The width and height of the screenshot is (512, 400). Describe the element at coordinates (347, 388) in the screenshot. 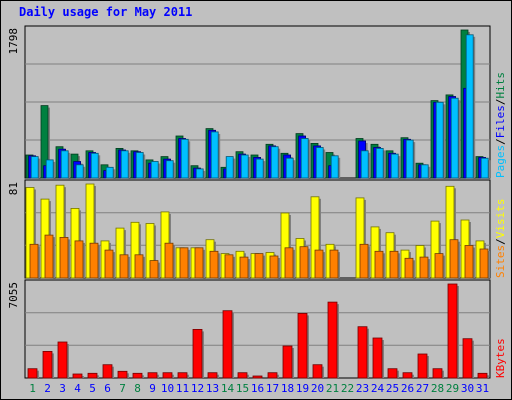

I see `x-tick-label-22: 22` at that location.